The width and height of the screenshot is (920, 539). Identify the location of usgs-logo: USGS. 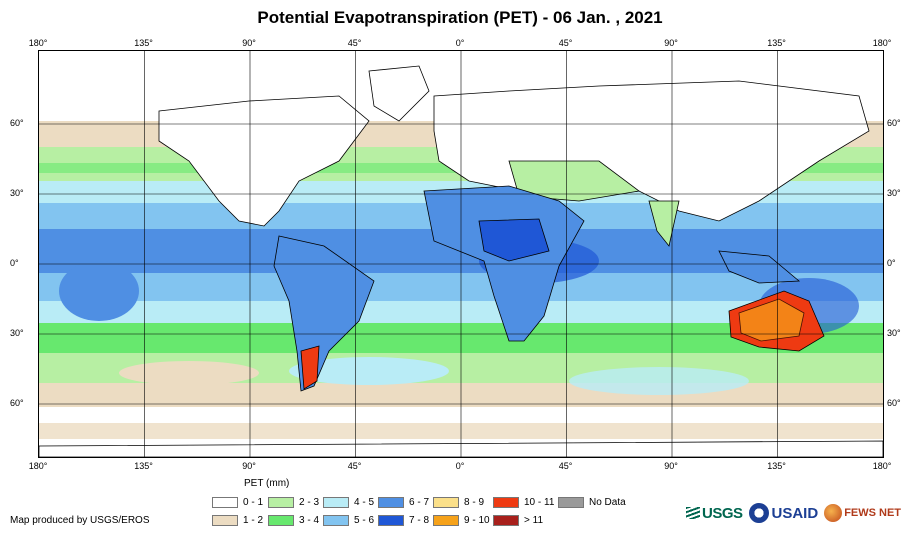
(714, 513).